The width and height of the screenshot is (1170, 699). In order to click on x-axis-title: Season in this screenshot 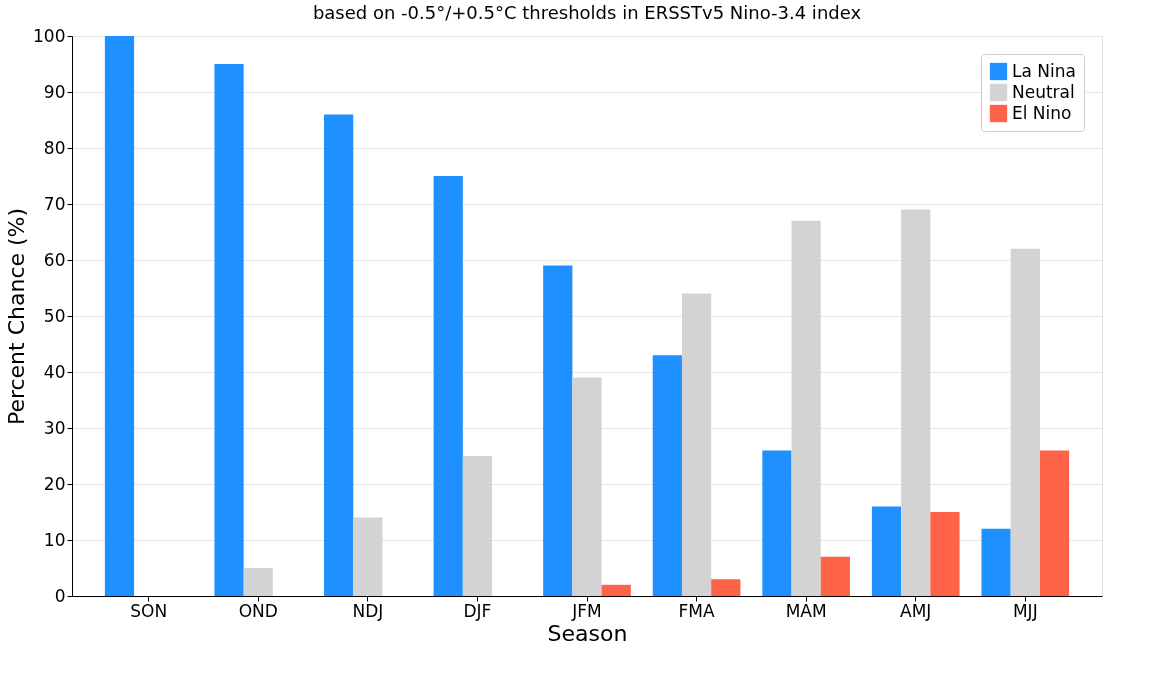, I will do `click(587, 633)`.